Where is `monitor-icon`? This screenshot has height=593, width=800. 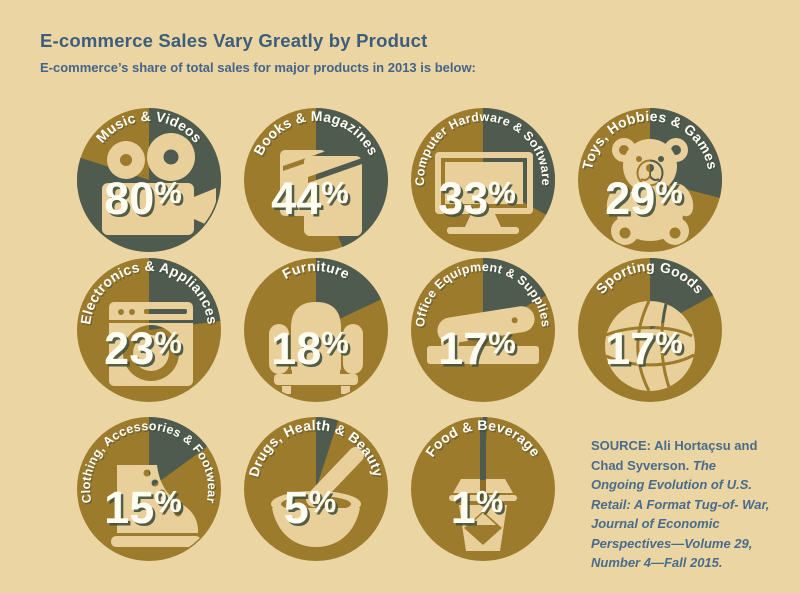
monitor-icon is located at coordinates (483, 180).